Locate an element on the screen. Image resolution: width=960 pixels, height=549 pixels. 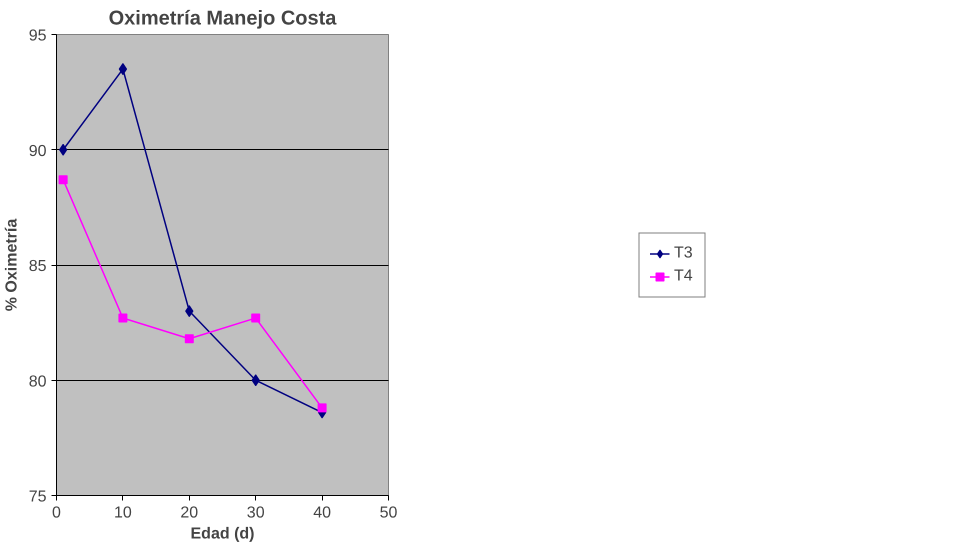
y-axis-title: % Oximetría is located at coordinates (12, 265).